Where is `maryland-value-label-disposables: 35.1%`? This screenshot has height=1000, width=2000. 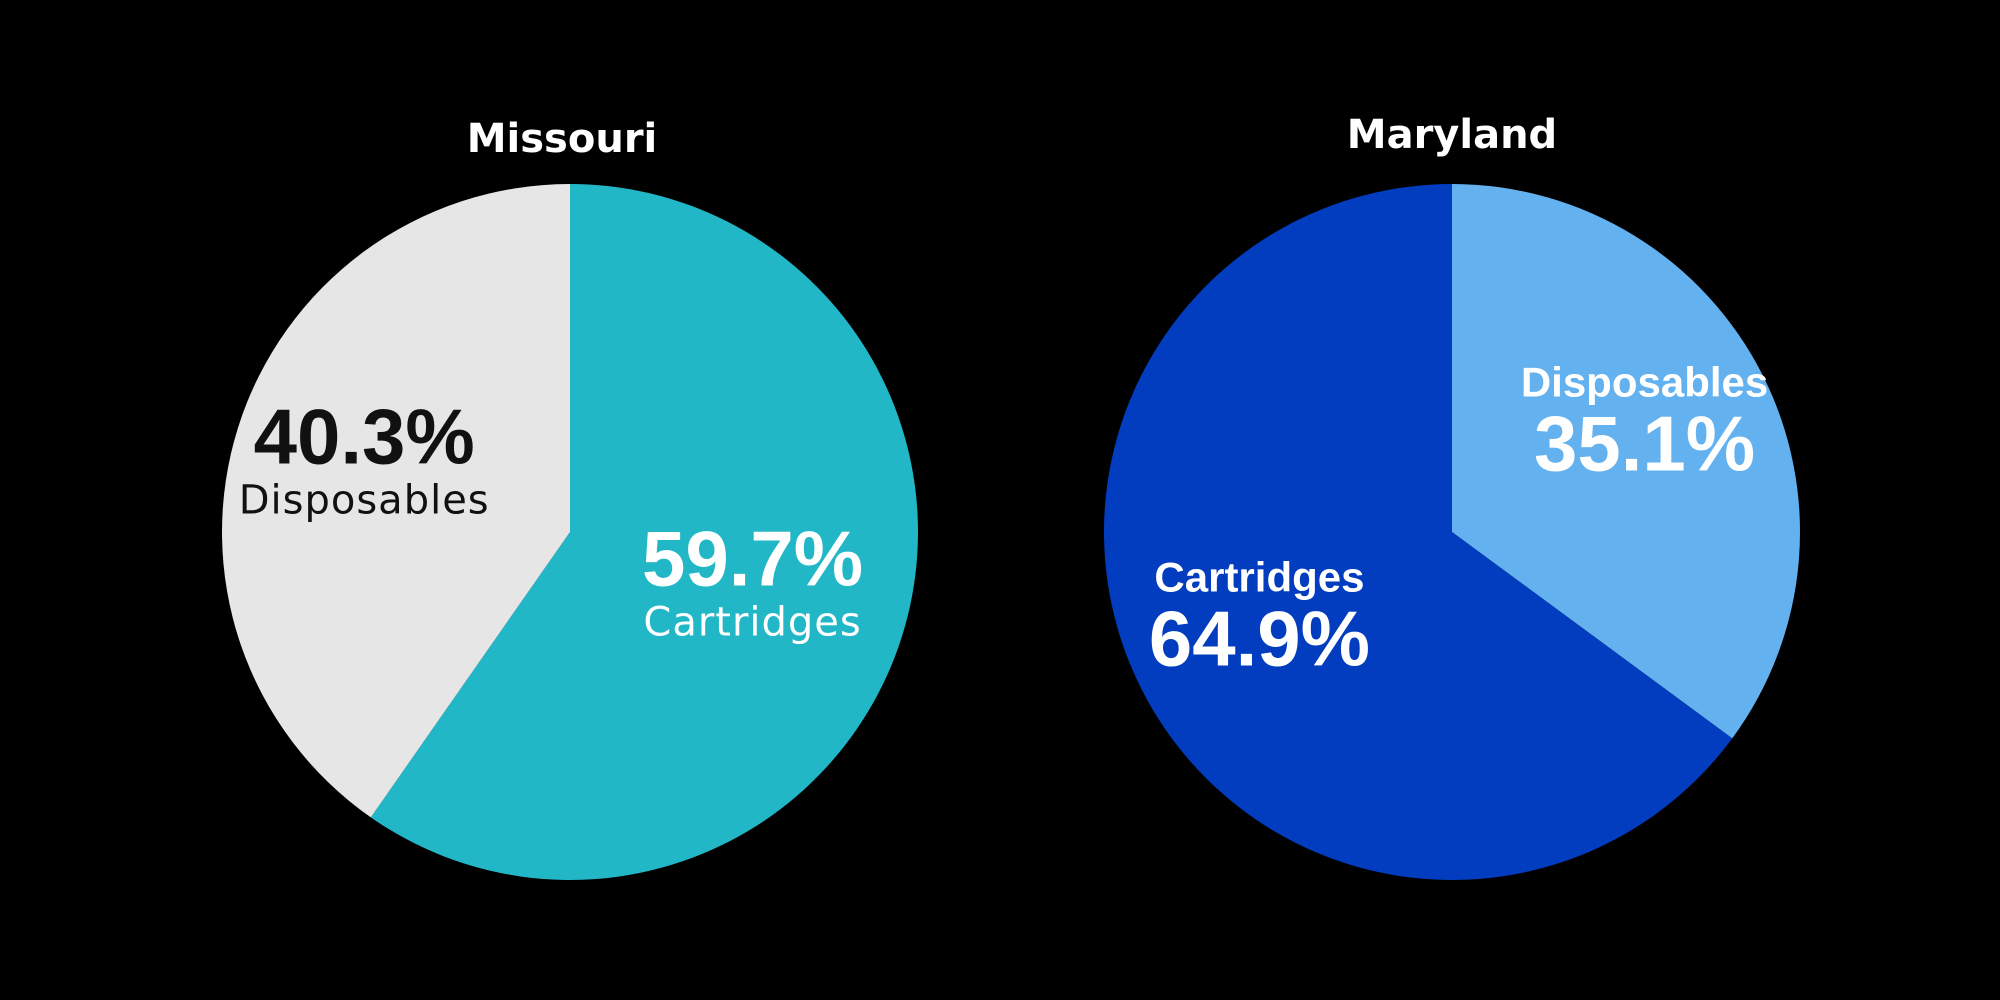 maryland-value-label-disposables: 35.1% is located at coordinates (1644, 444).